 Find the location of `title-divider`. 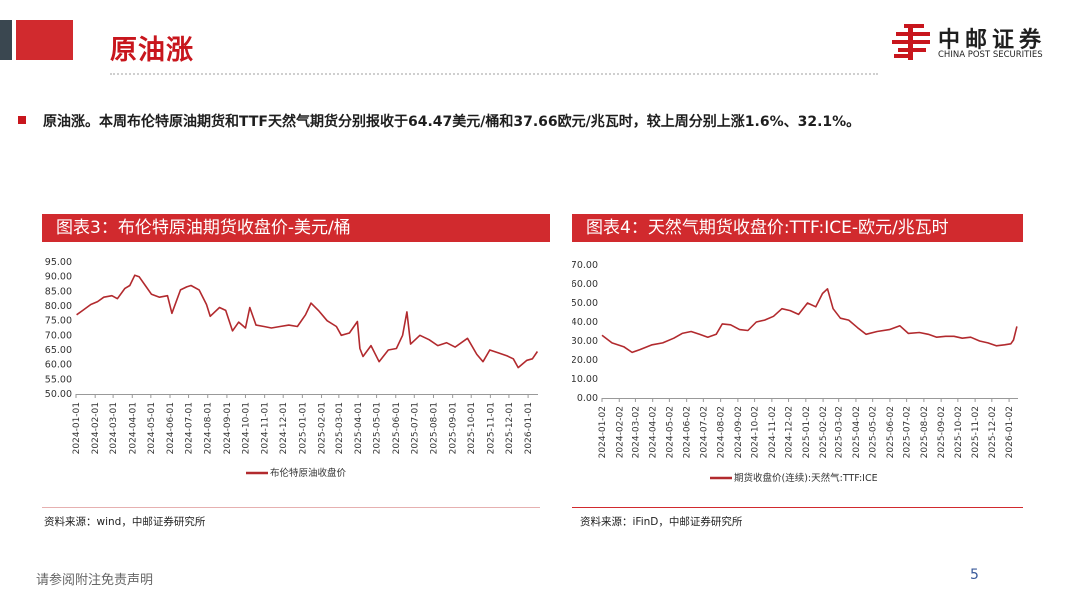

title-divider is located at coordinates (494, 74).